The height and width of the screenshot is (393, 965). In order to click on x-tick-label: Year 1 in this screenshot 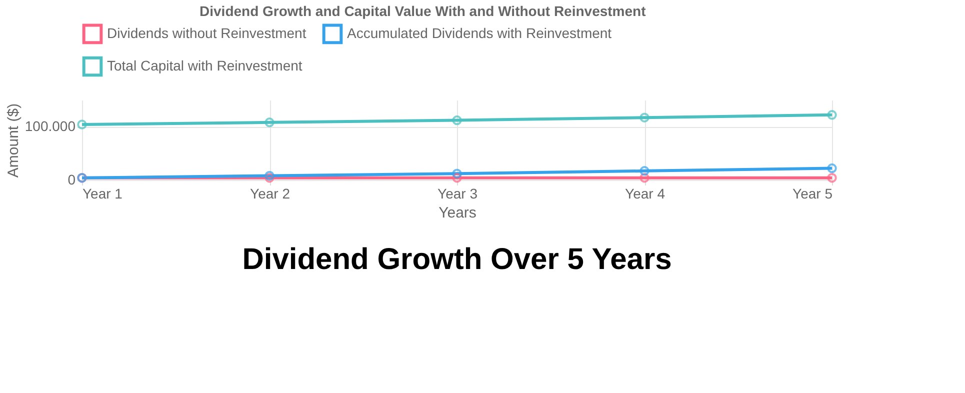, I will do `click(102, 194)`.